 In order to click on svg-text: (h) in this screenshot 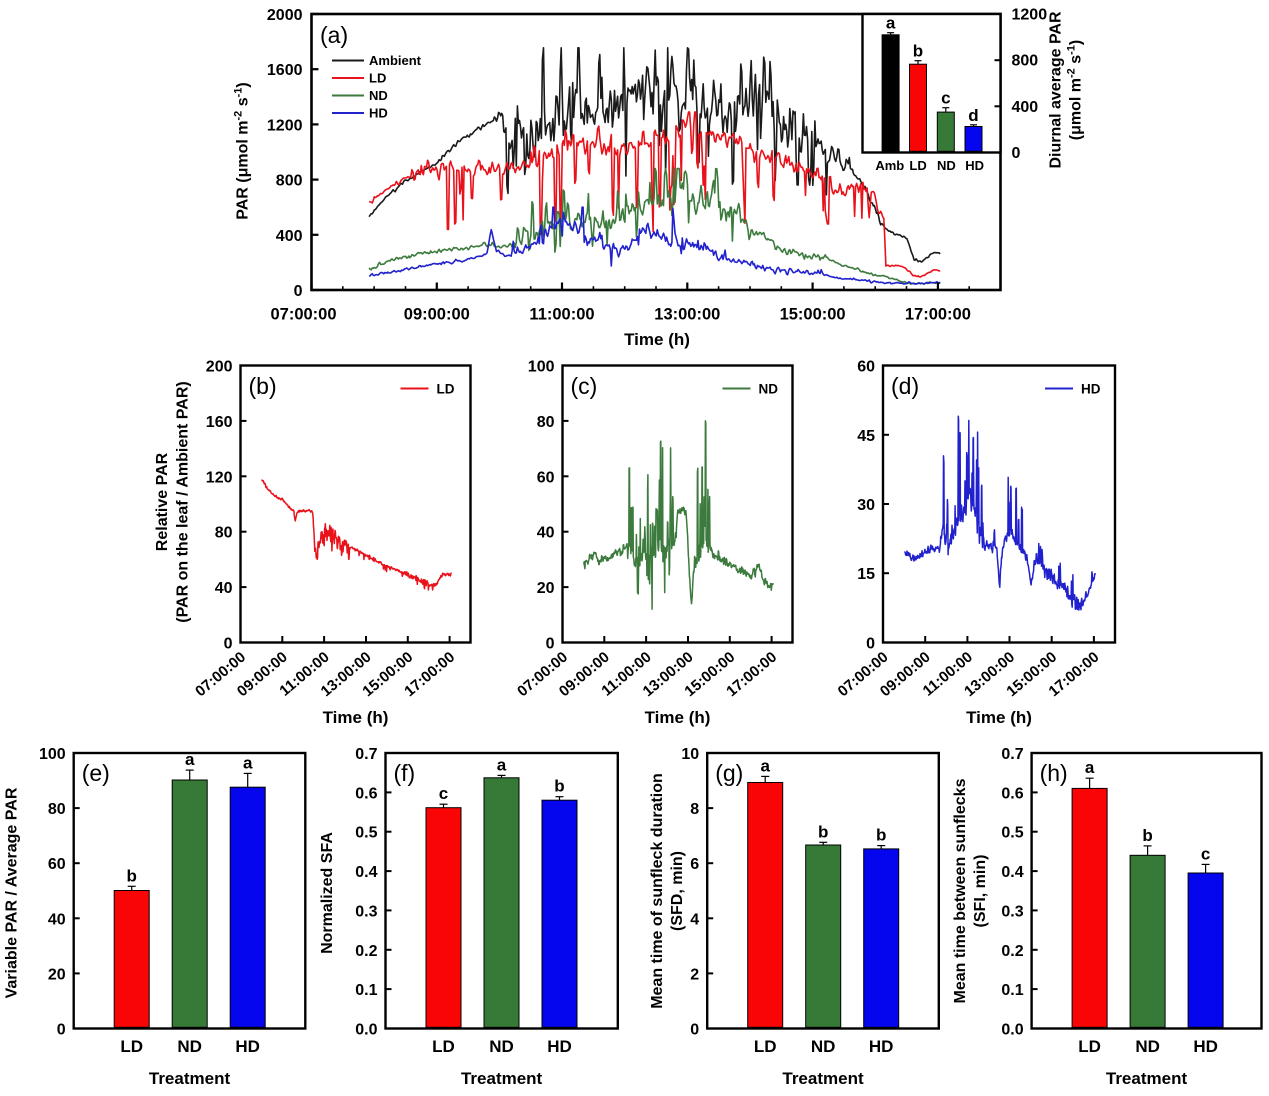, I will do `click(1054, 773)`.